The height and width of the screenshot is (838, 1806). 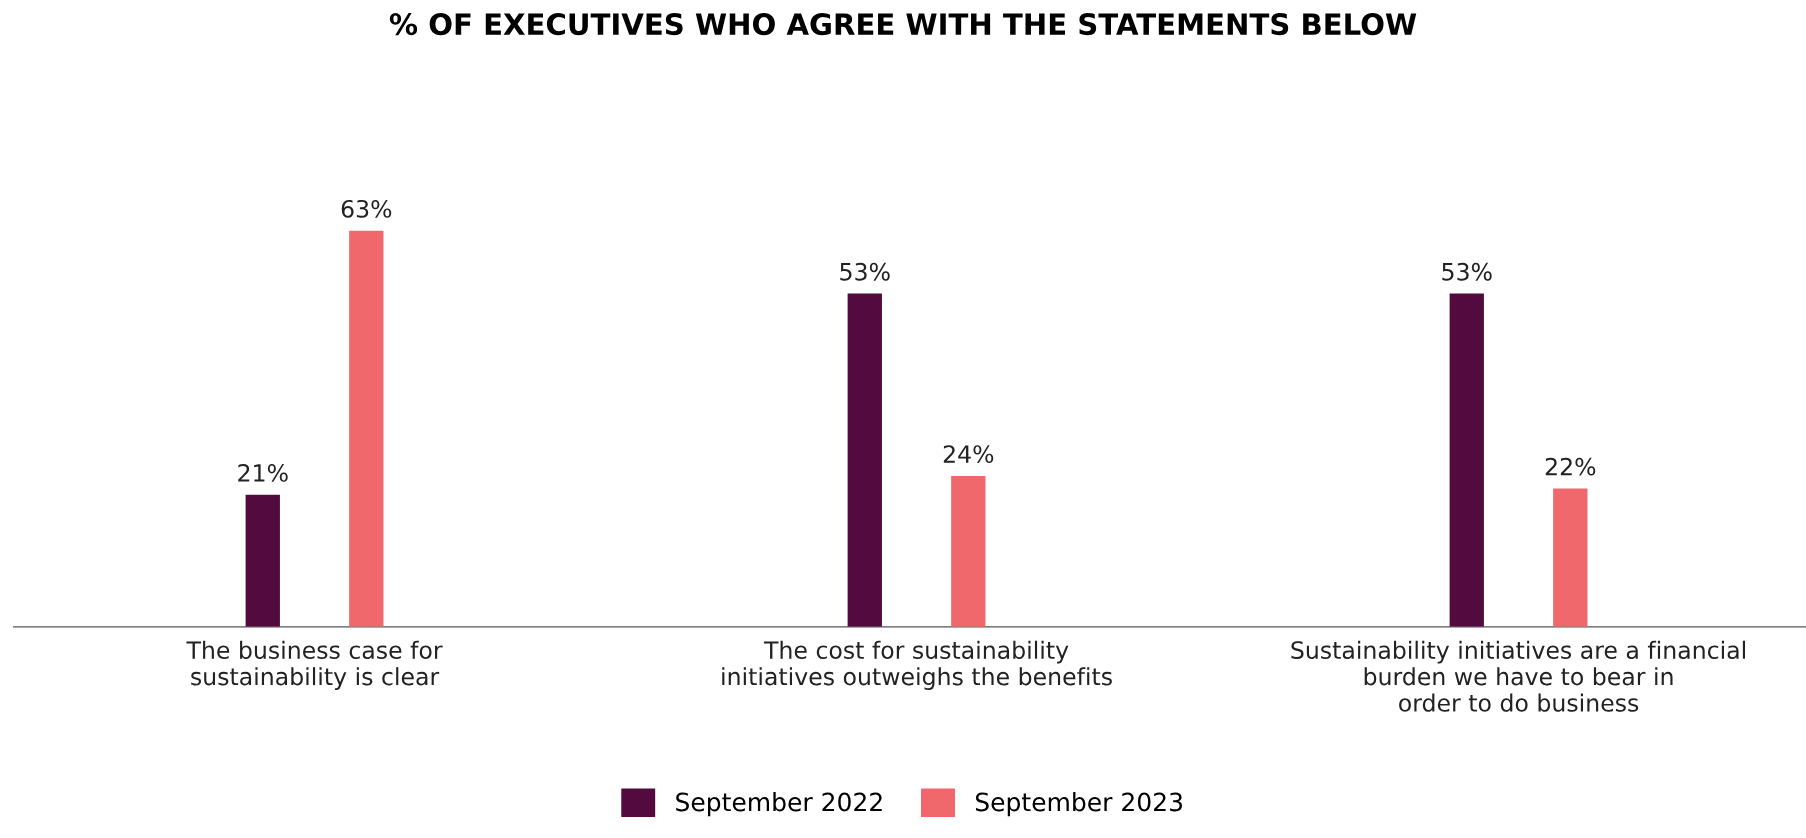 What do you see at coordinates (263, 473) in the screenshot?
I see `data-label: 21%` at bounding box center [263, 473].